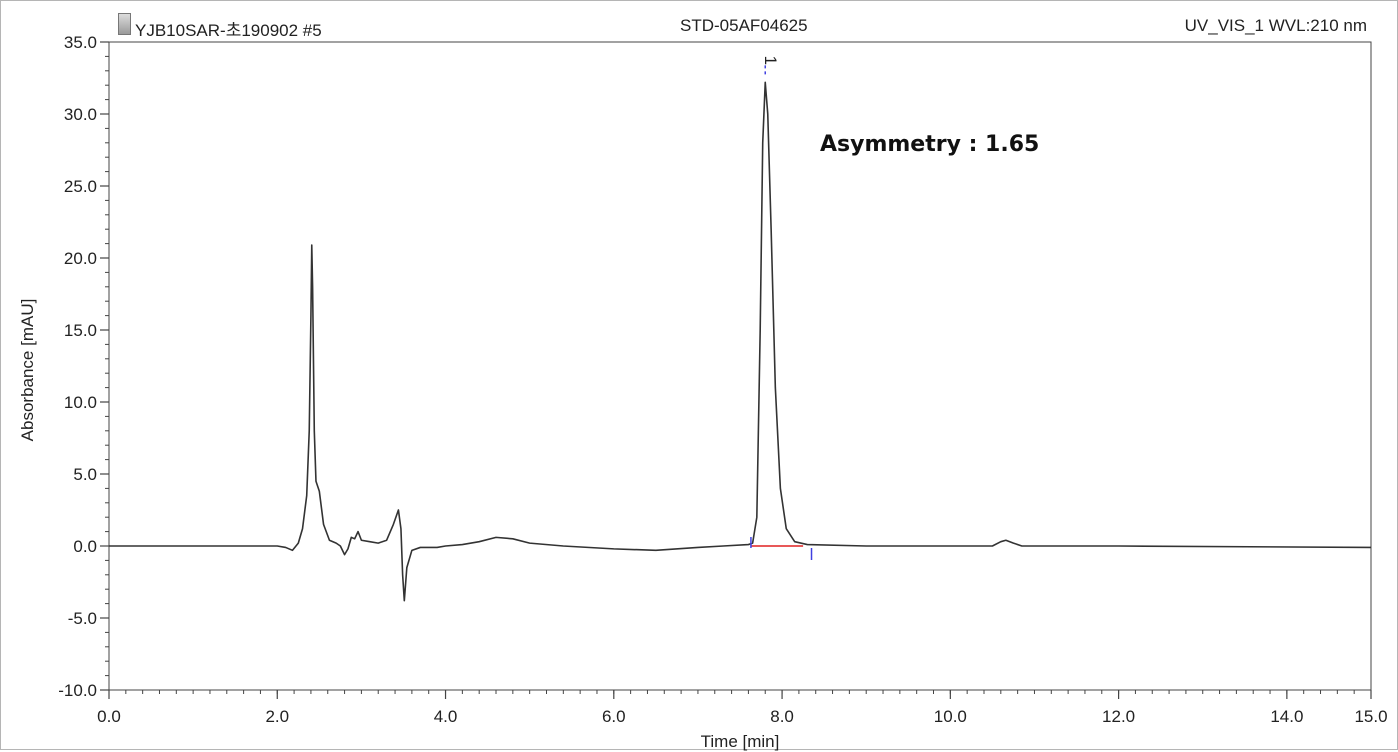  I want to click on standard-id-header: STD-05AF04625, so click(744, 25).